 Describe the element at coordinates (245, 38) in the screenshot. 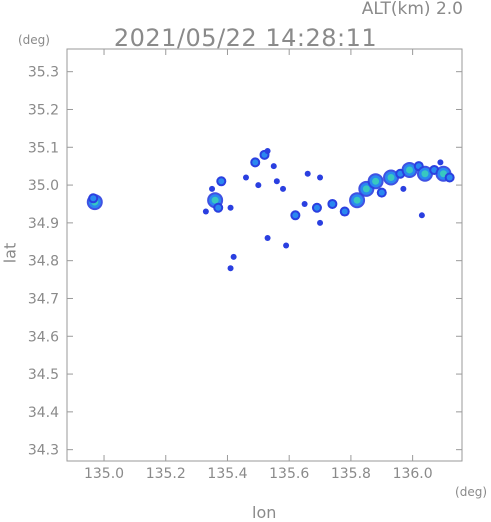

I see `chart-title: 2021/05/22 14:28:11` at that location.